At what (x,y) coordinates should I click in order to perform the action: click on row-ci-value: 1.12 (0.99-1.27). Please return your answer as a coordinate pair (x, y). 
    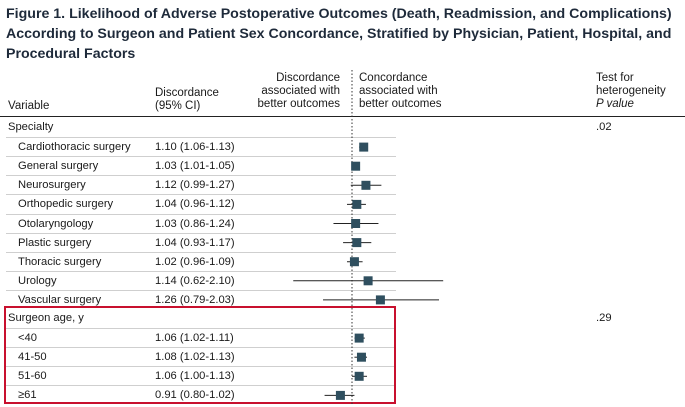
    Looking at the image, I should click on (195, 185).